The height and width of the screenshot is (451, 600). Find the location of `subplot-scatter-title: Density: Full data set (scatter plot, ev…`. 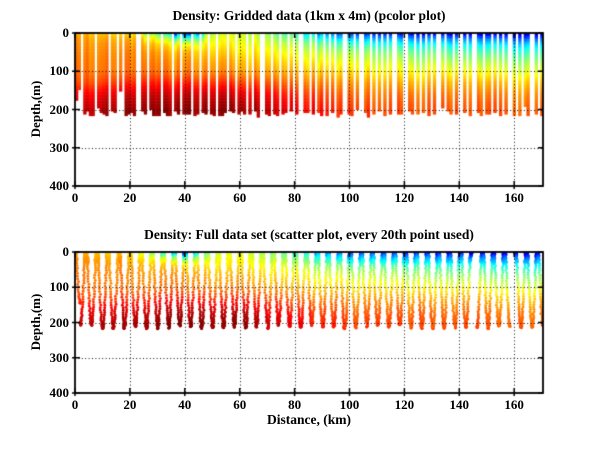

subplot-scatter-title: Density: Full data set (scatter plot, ev… is located at coordinates (309, 234).